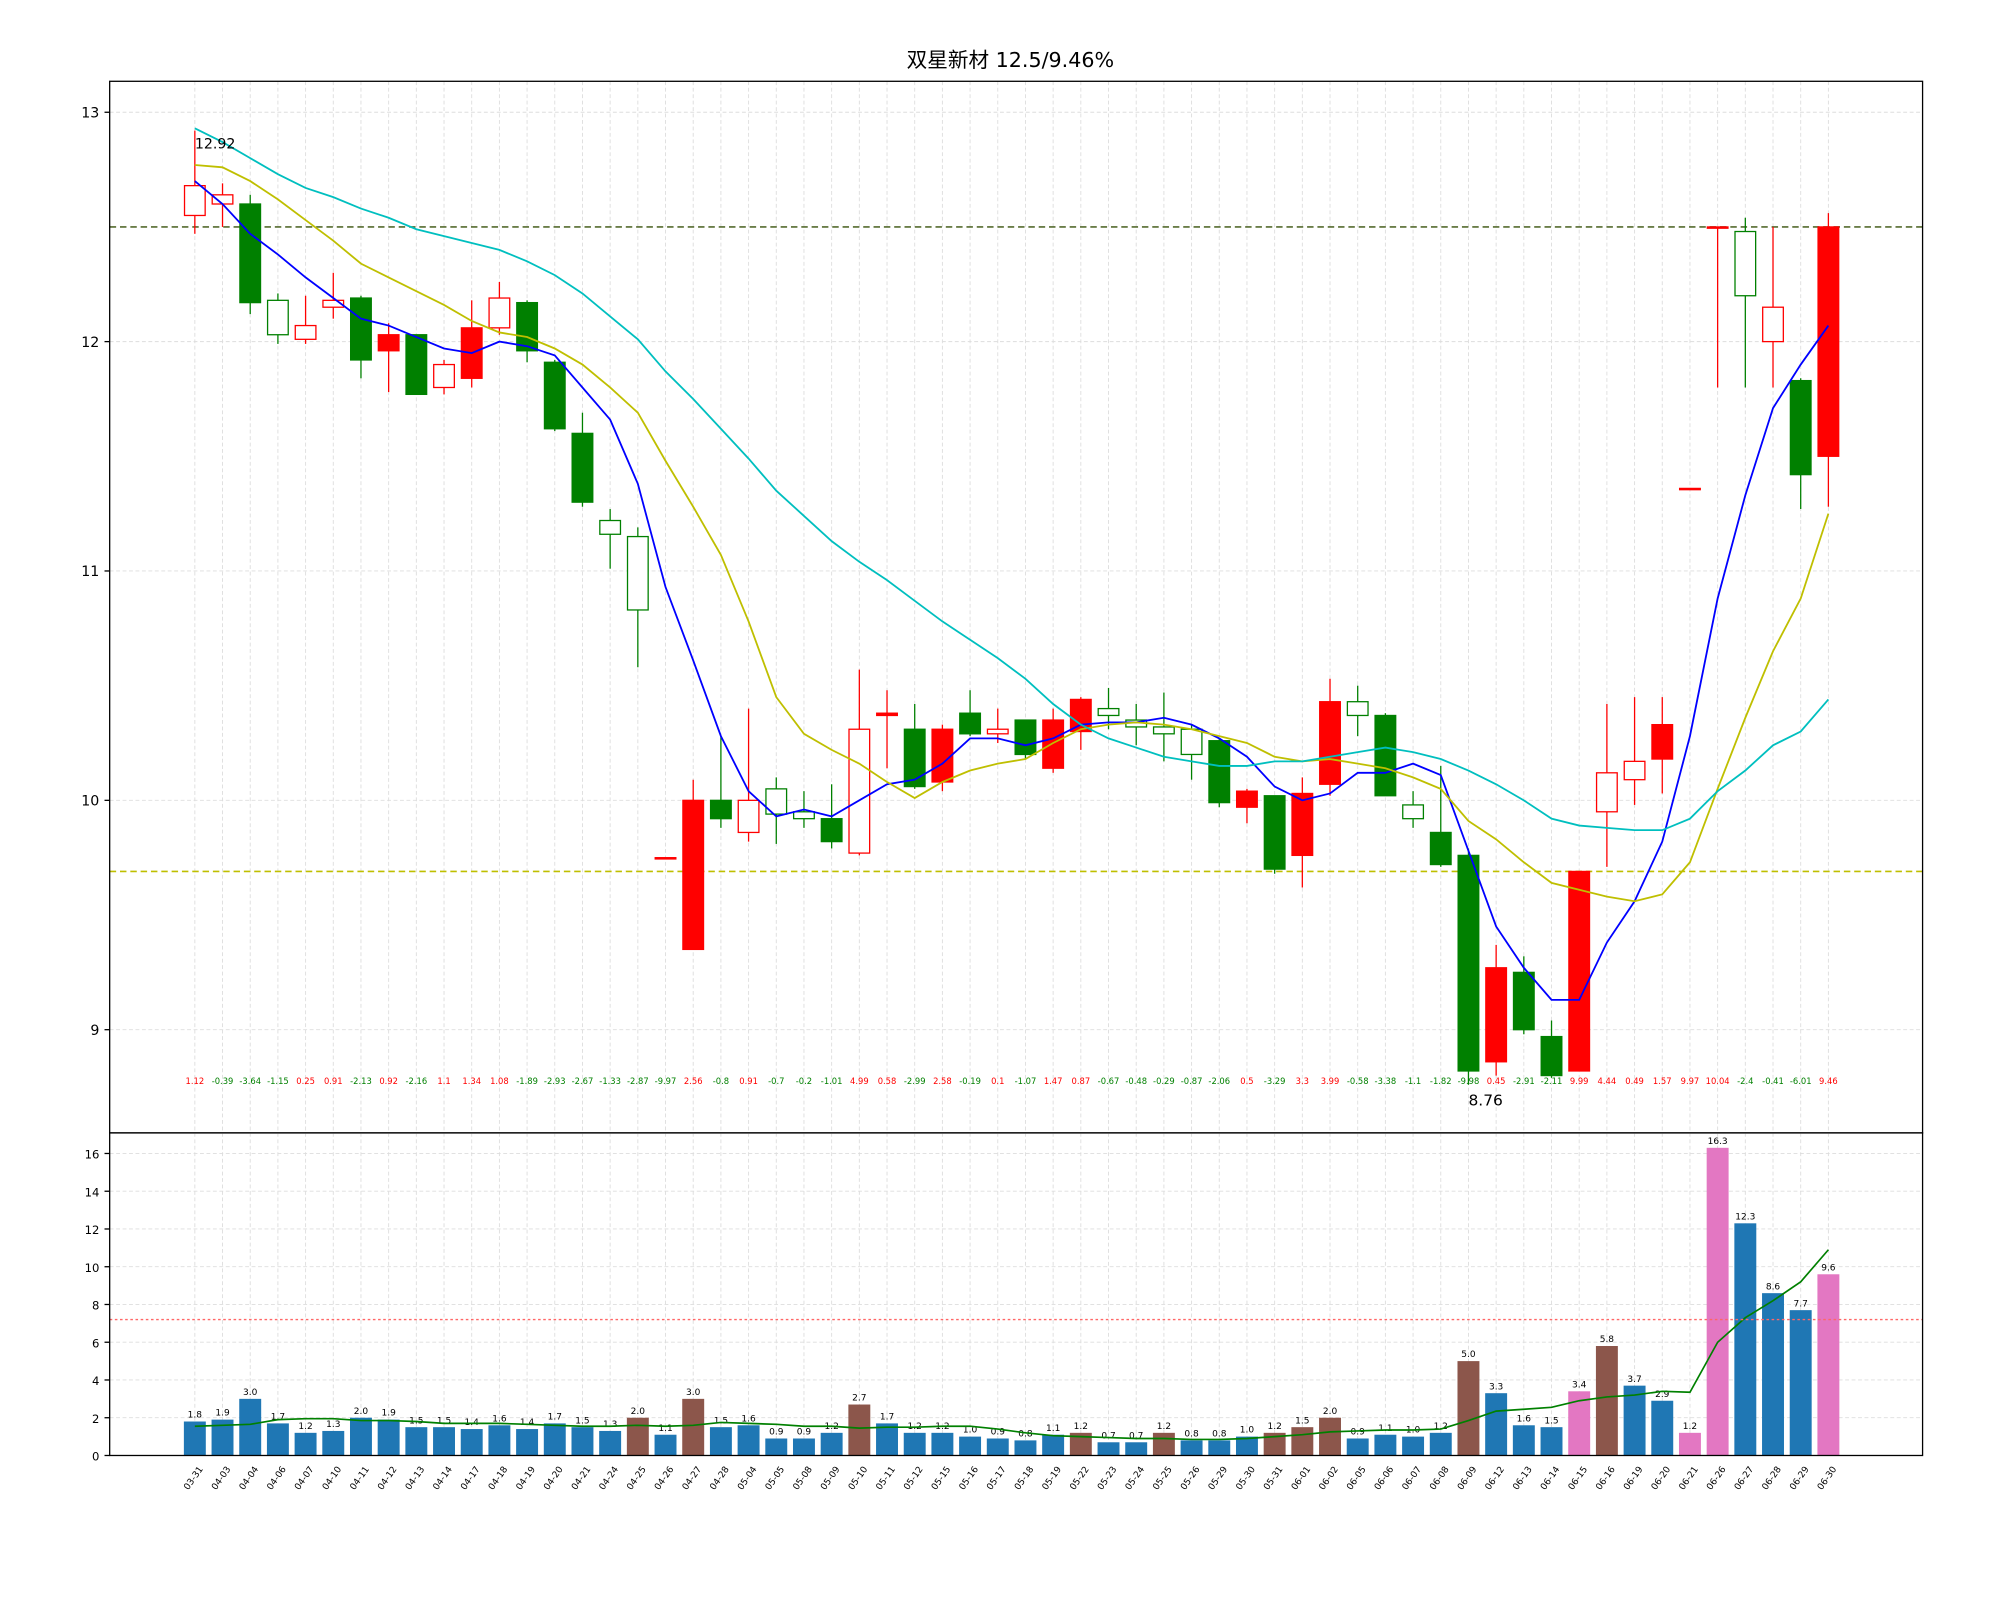 The width and height of the screenshot is (2000, 1600). Describe the element at coordinates (95, 1343) in the screenshot. I see `y-tick-label: 6` at that location.